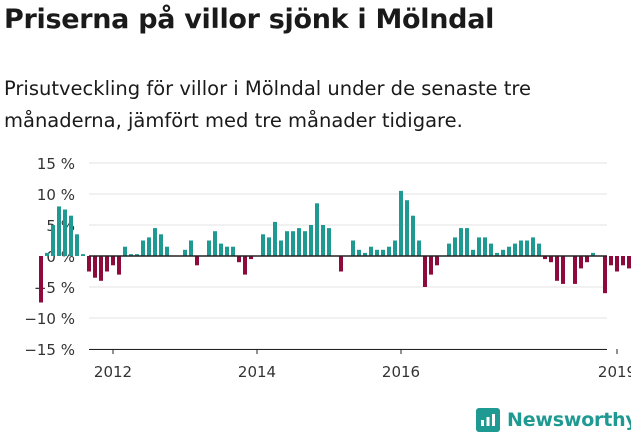 This screenshot has height=439, width=631. I want to click on newsworthy-logo-icon, so click(488, 420).